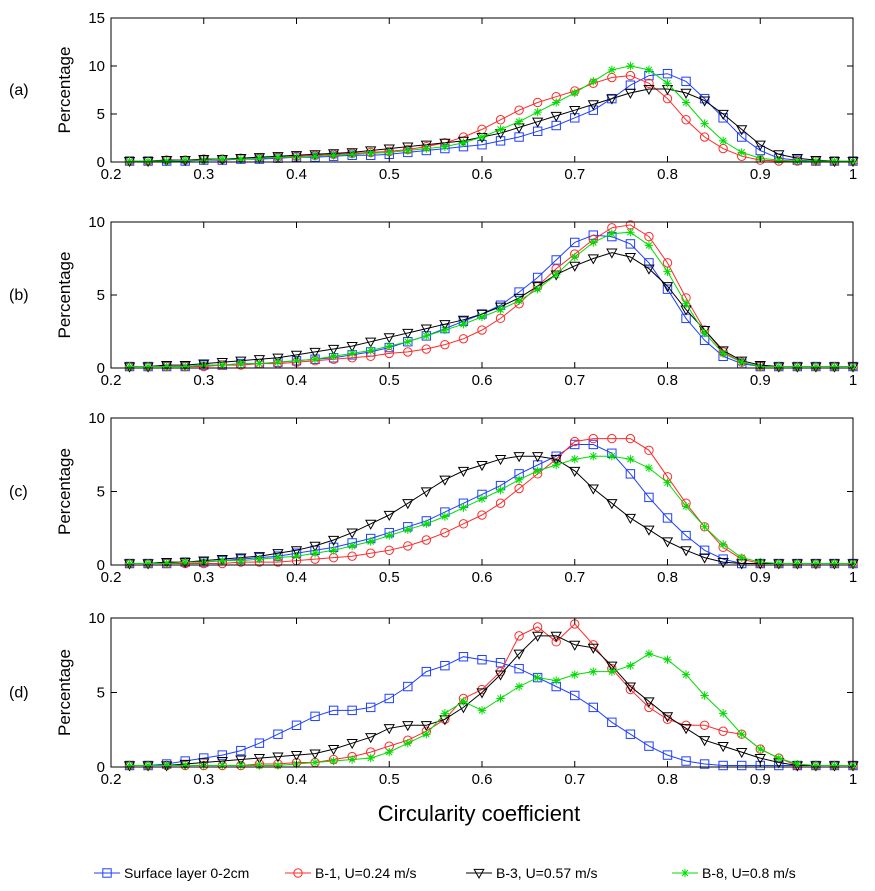  What do you see at coordinates (853, 577) in the screenshot?
I see `x-tick-label: 1` at bounding box center [853, 577].